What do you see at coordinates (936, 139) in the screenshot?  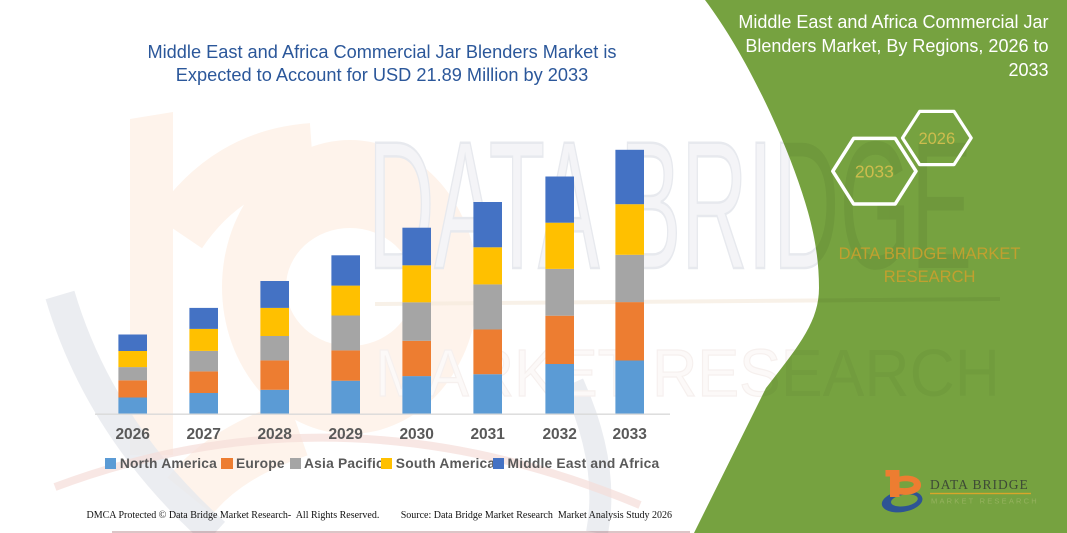 I see `svg-text: 2026` at bounding box center [936, 139].